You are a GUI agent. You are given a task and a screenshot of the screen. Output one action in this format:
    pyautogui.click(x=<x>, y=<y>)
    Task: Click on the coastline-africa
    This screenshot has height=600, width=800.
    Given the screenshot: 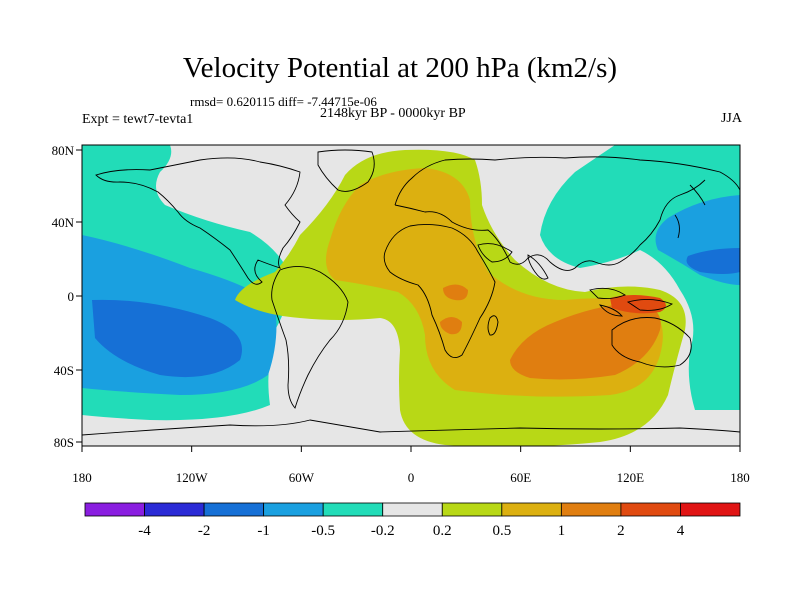 What is the action you would take?
    pyautogui.click(x=439, y=291)
    